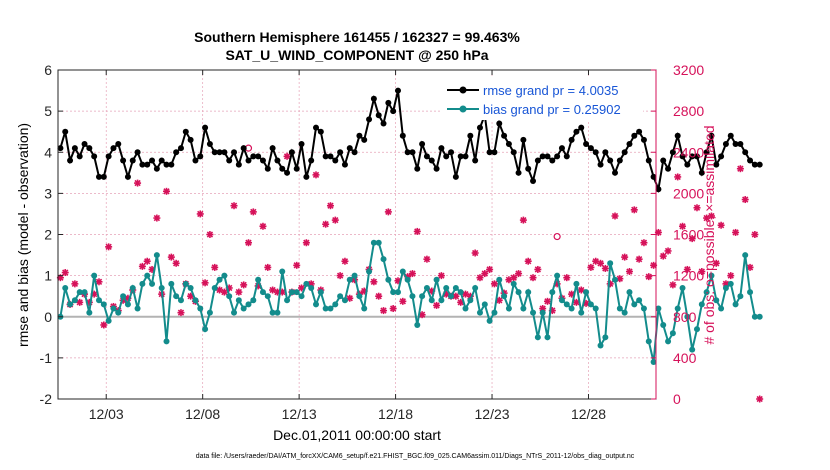  What do you see at coordinates (48, 276) in the screenshot?
I see `y-left-tick-label: 1` at bounding box center [48, 276].